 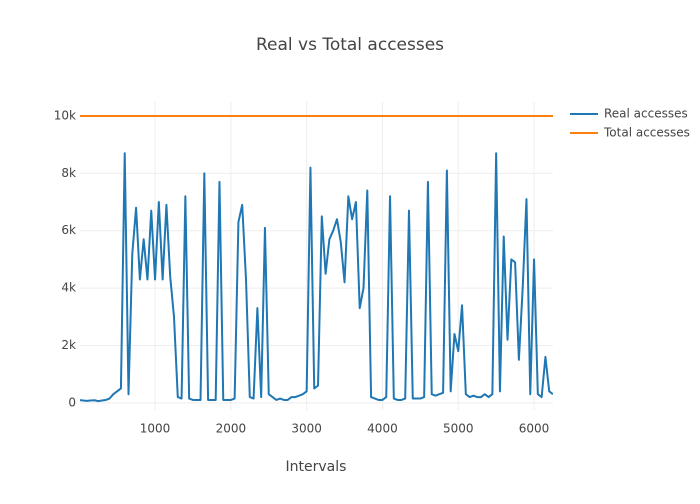 What do you see at coordinates (68, 173) in the screenshot?
I see `y-tick-label: 8k` at bounding box center [68, 173].